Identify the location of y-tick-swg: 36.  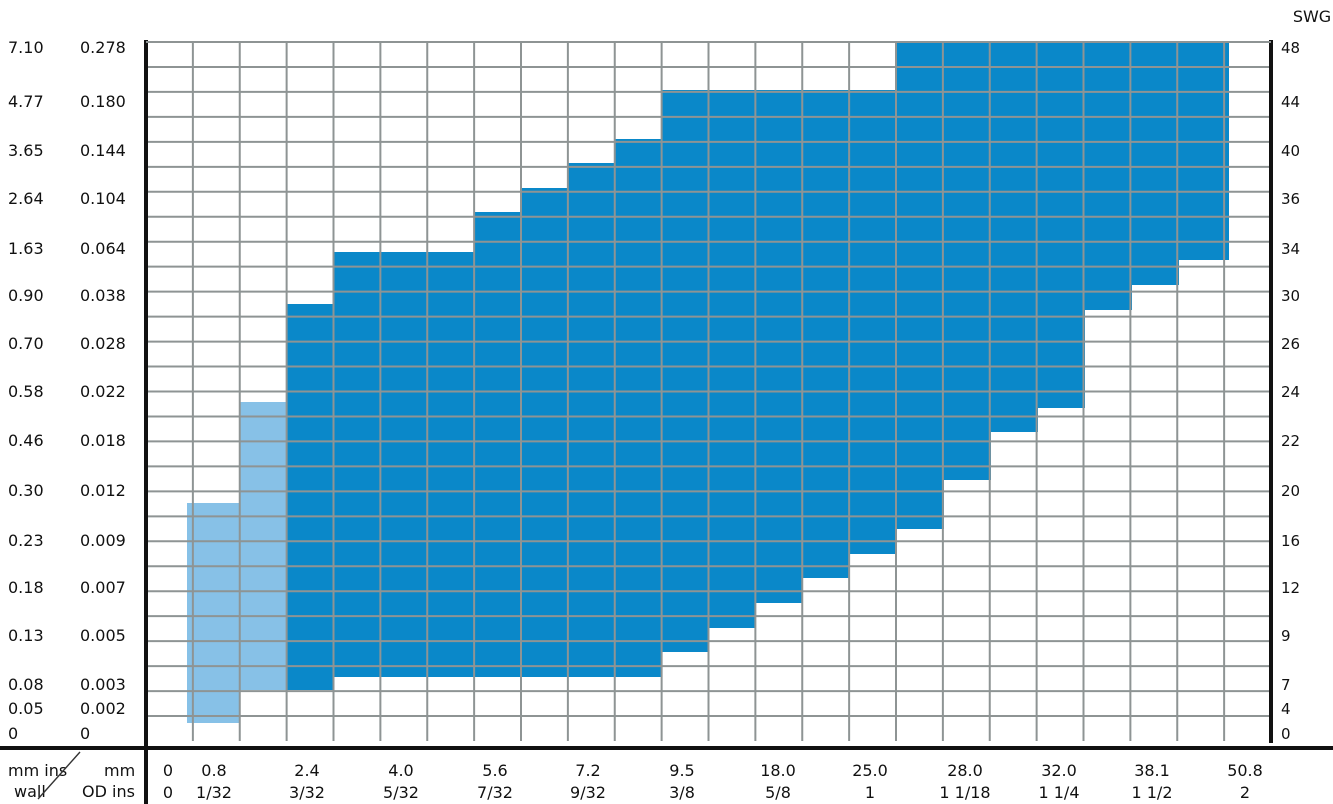
(1290, 199).